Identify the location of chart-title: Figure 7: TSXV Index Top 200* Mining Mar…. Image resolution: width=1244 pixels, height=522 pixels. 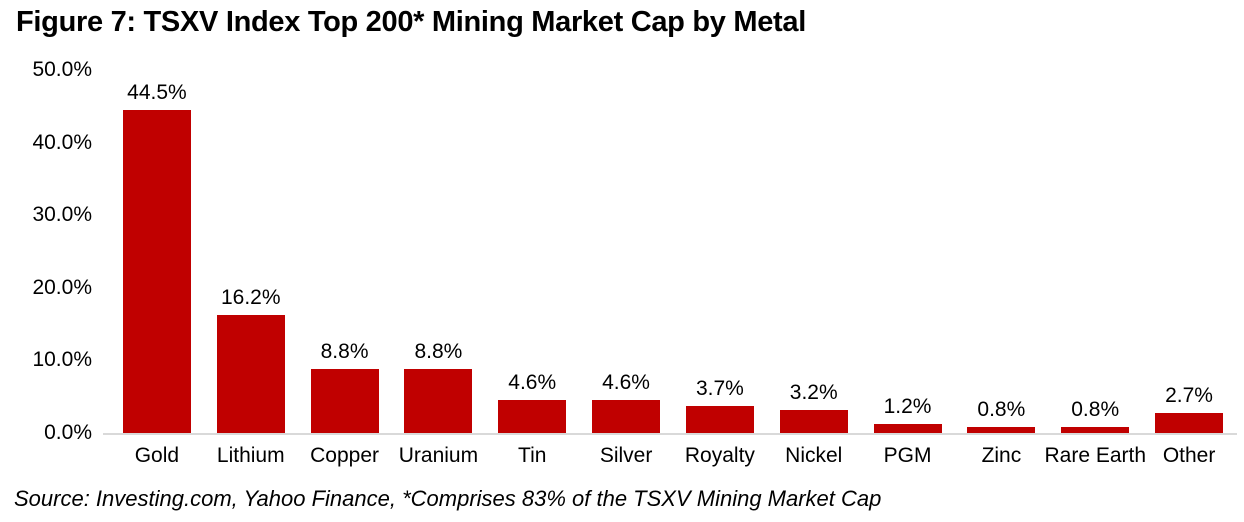
(411, 22).